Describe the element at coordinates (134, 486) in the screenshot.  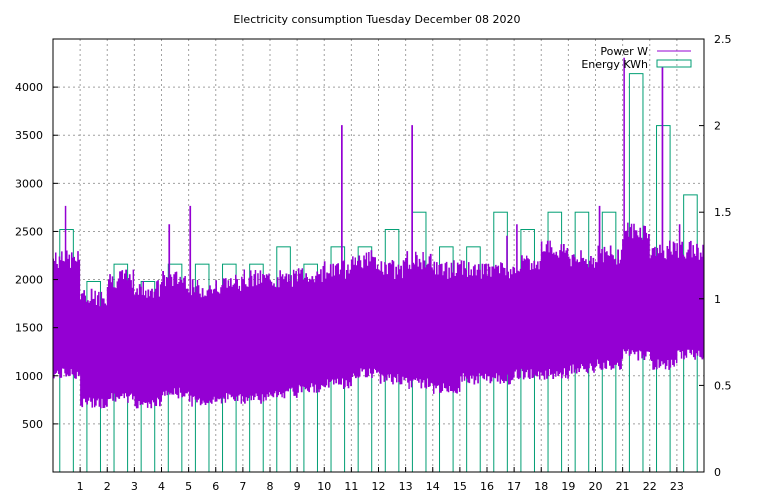
I see `x-tick-label: 3` at that location.